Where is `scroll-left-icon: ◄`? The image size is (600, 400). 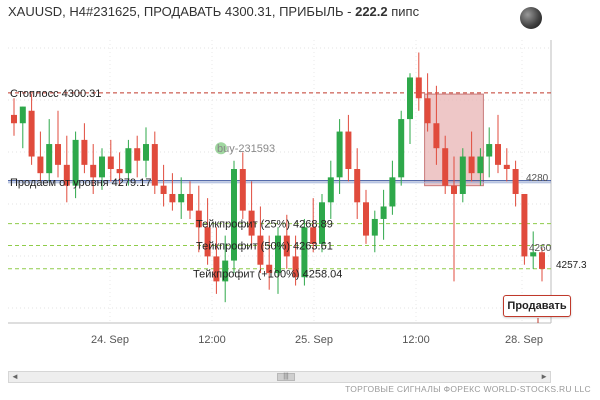 scroll-left-icon: ◄ is located at coordinates (15, 376).